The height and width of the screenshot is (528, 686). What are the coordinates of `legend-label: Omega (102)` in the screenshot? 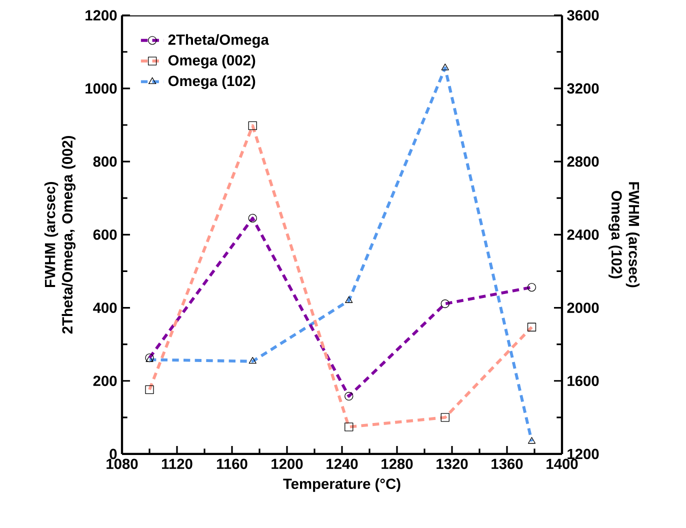 It's located at (212, 82).